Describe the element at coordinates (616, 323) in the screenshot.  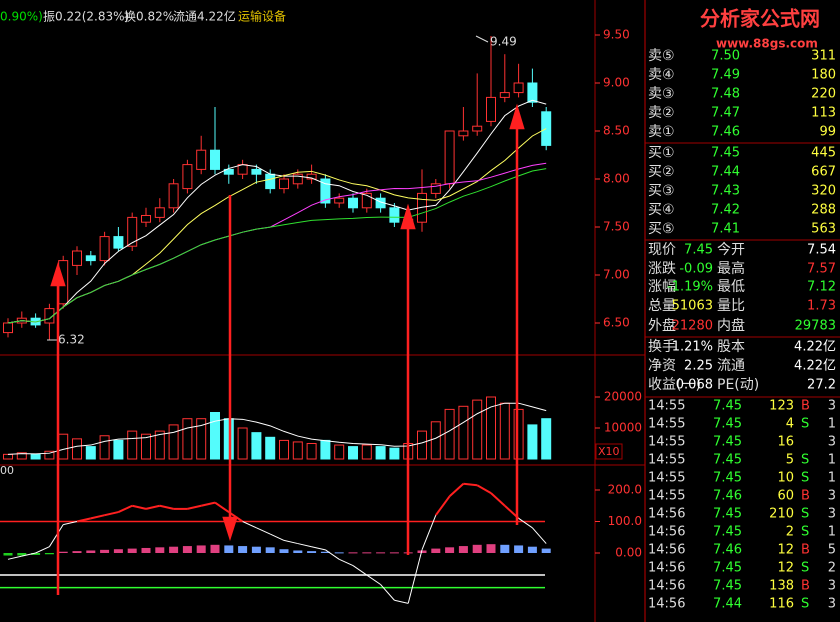
I see `price-tick-label: 6.50` at that location.